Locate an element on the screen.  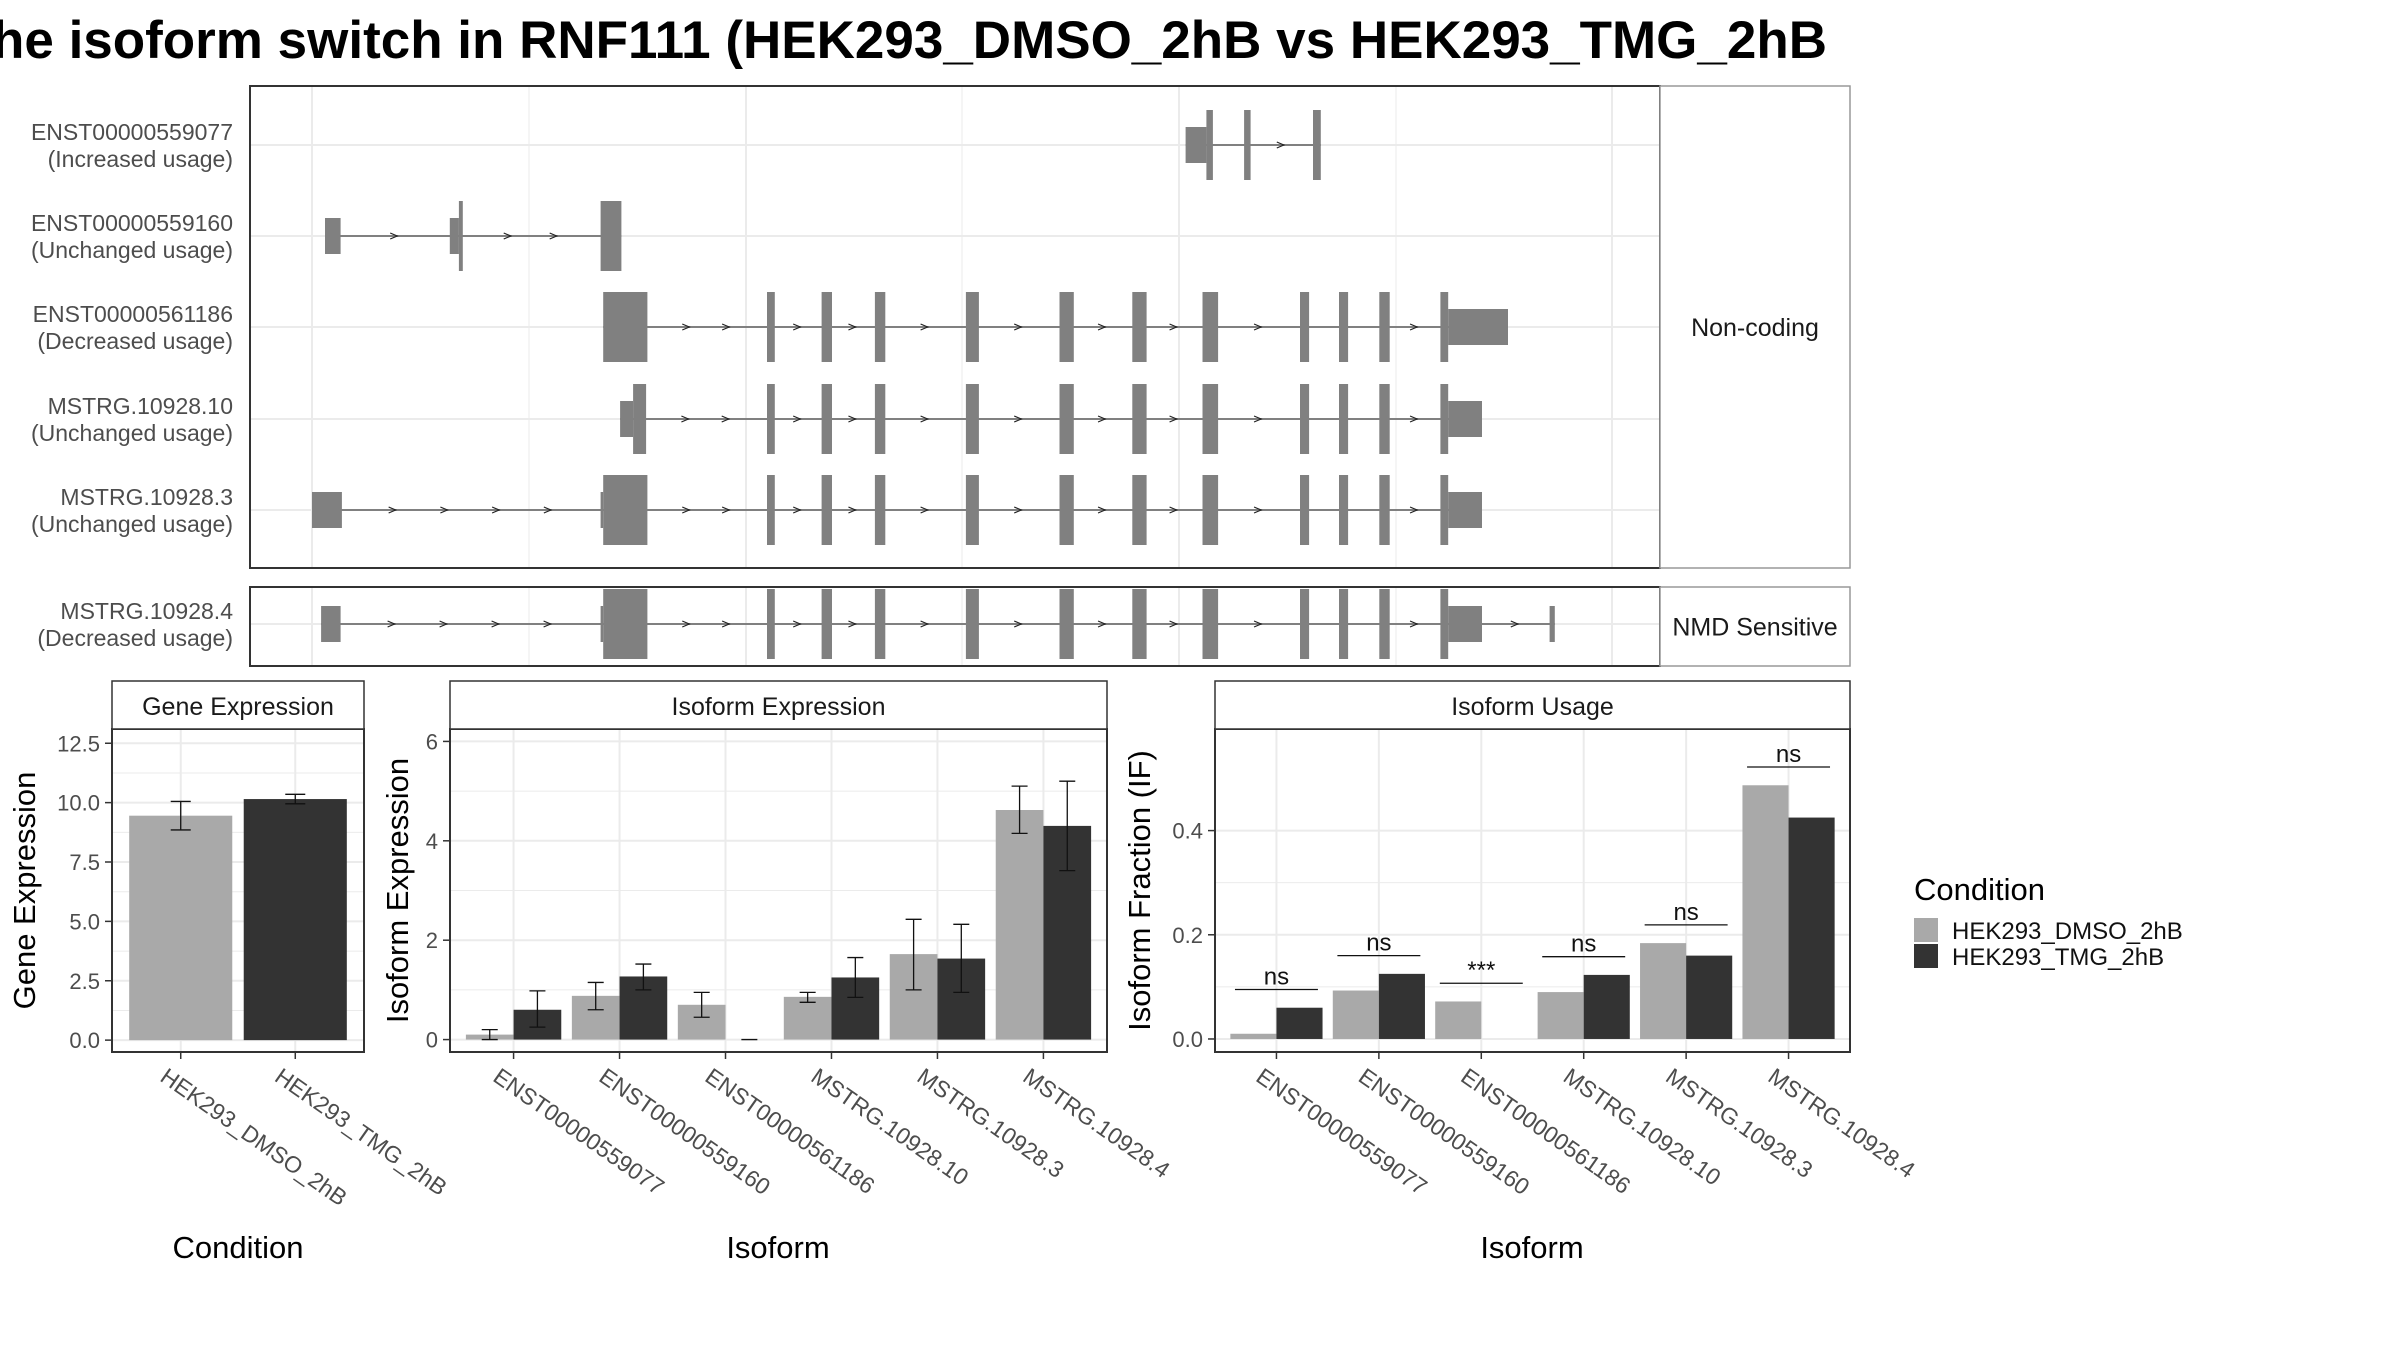
y-axis-title: Gene Expression is located at coordinates (24, 891).